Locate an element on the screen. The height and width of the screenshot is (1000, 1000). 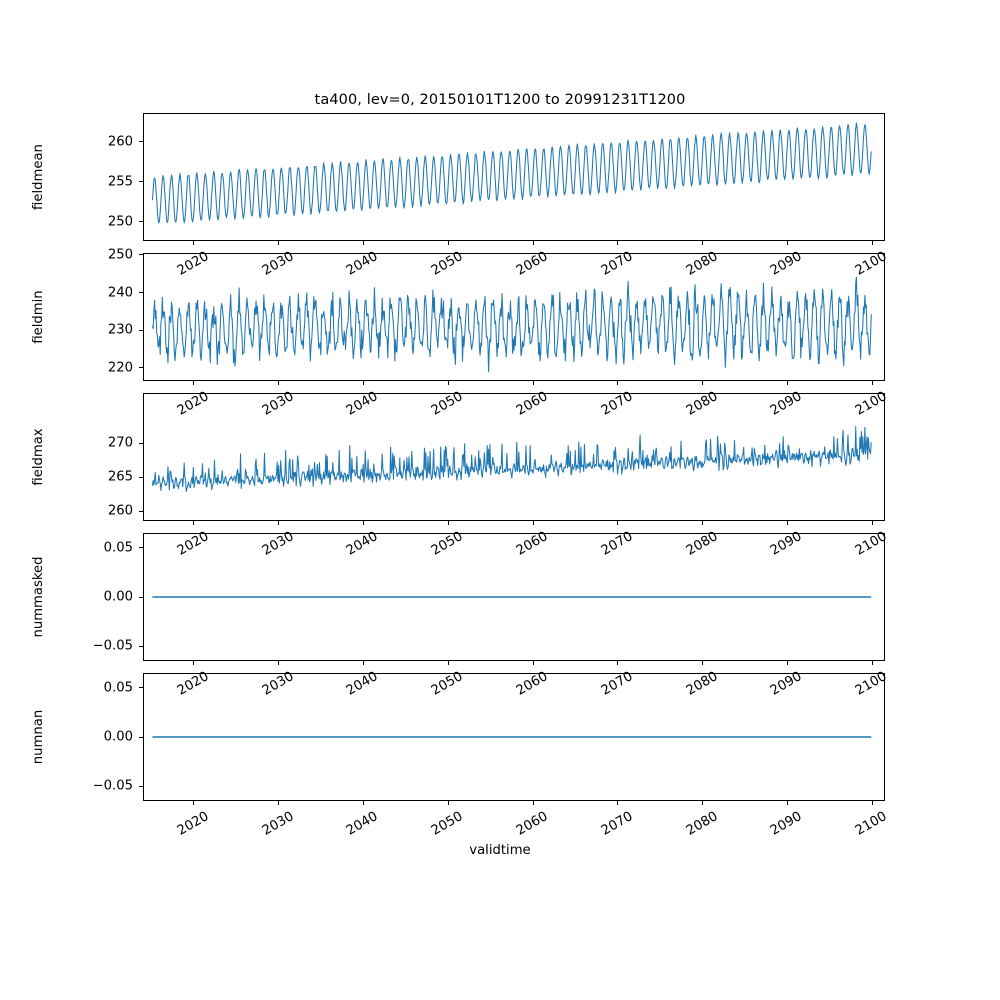
data-line-fieldmin is located at coordinates (511, 324).